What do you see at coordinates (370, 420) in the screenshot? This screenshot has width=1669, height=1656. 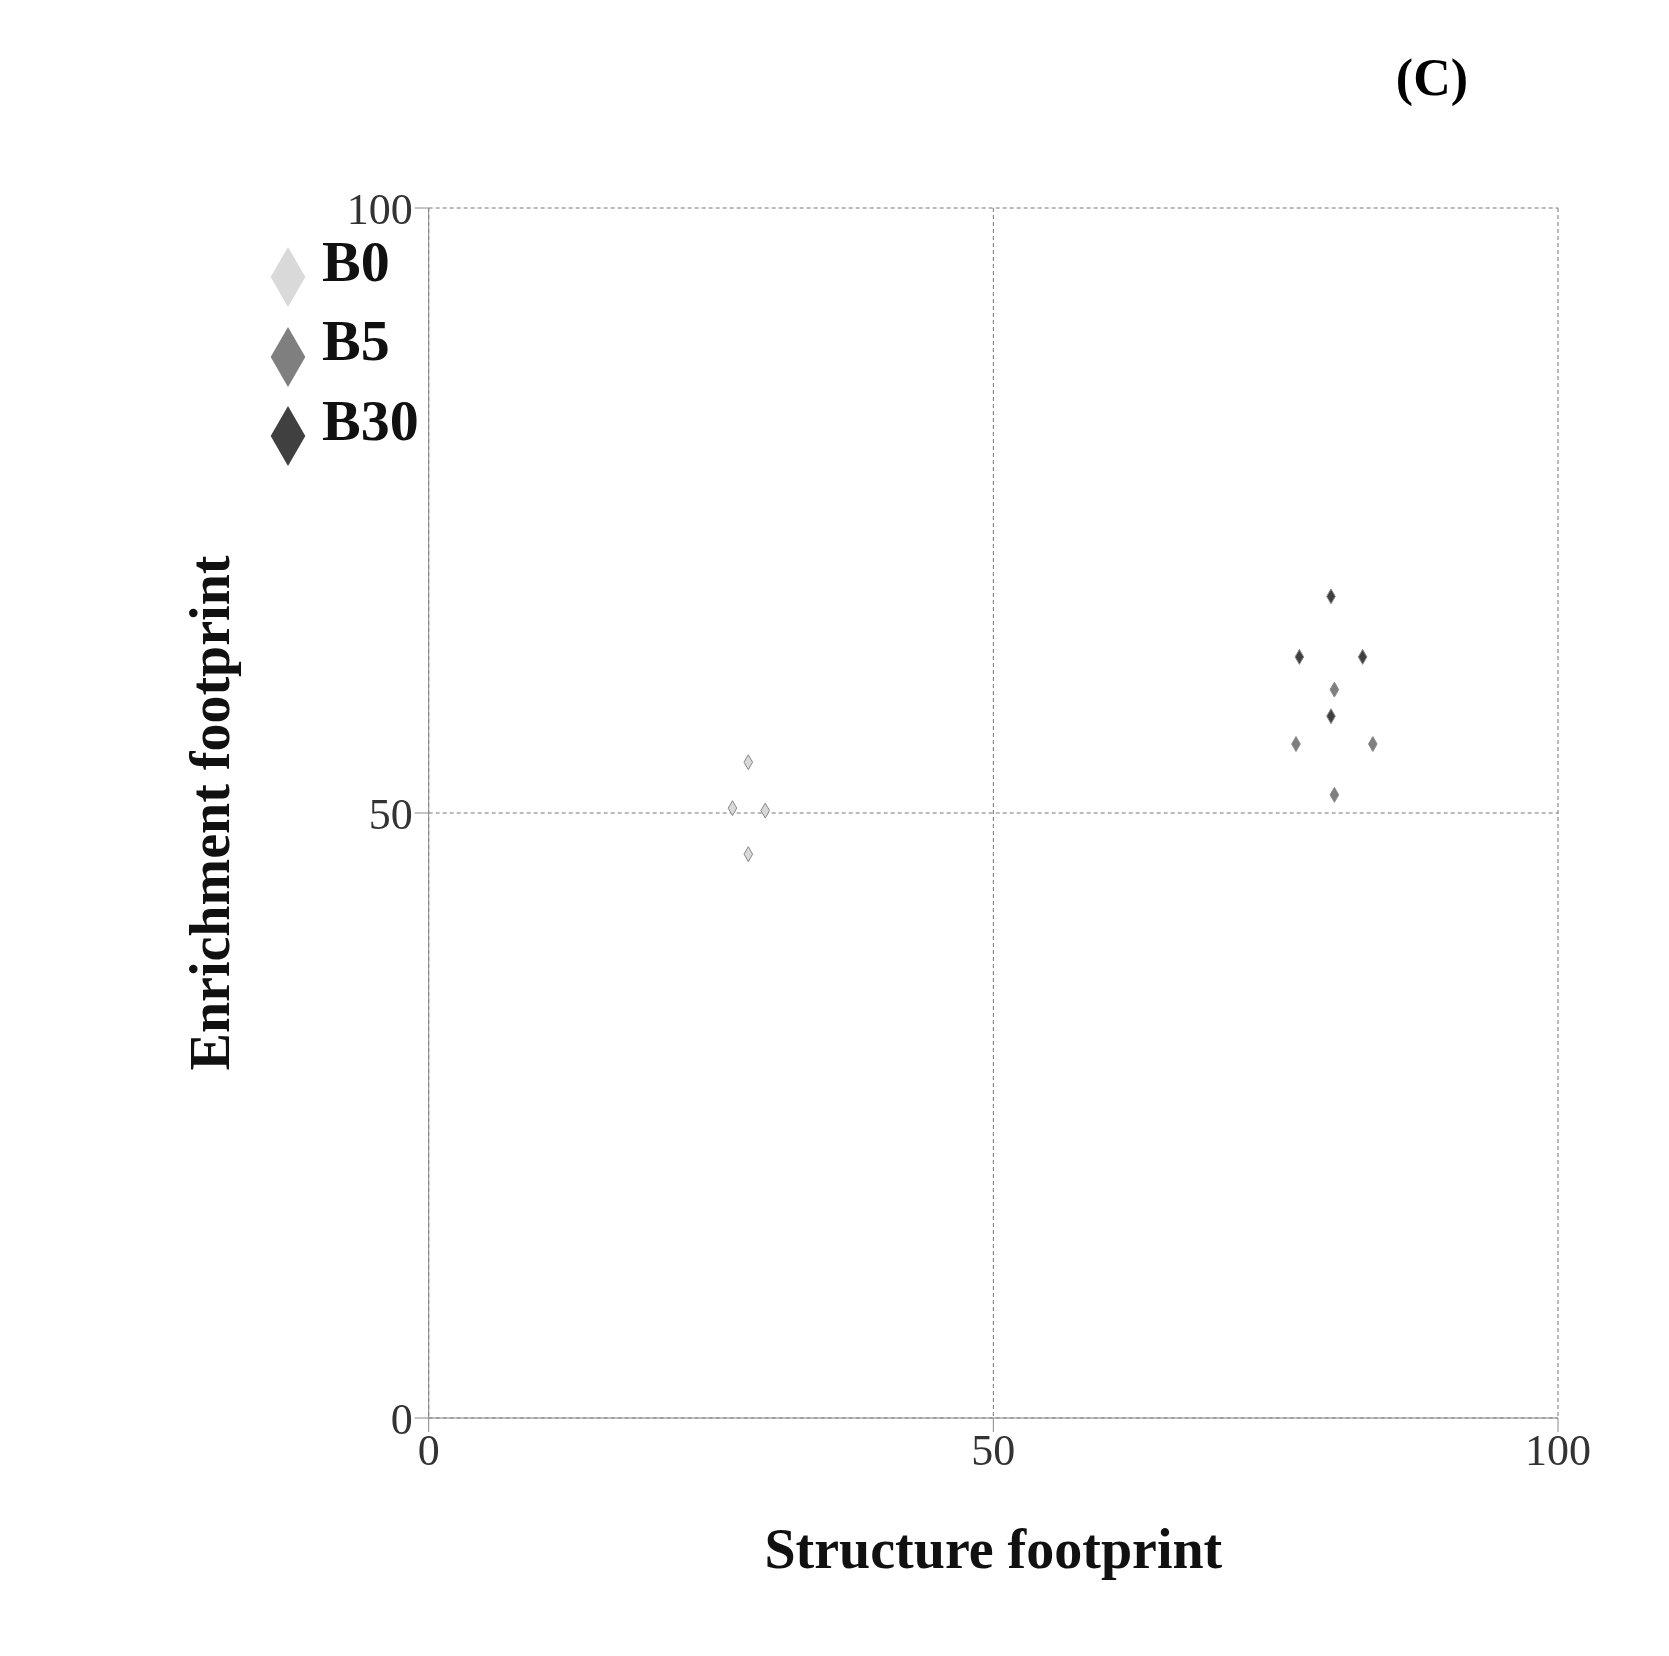 I see `legend-label: B30` at bounding box center [370, 420].